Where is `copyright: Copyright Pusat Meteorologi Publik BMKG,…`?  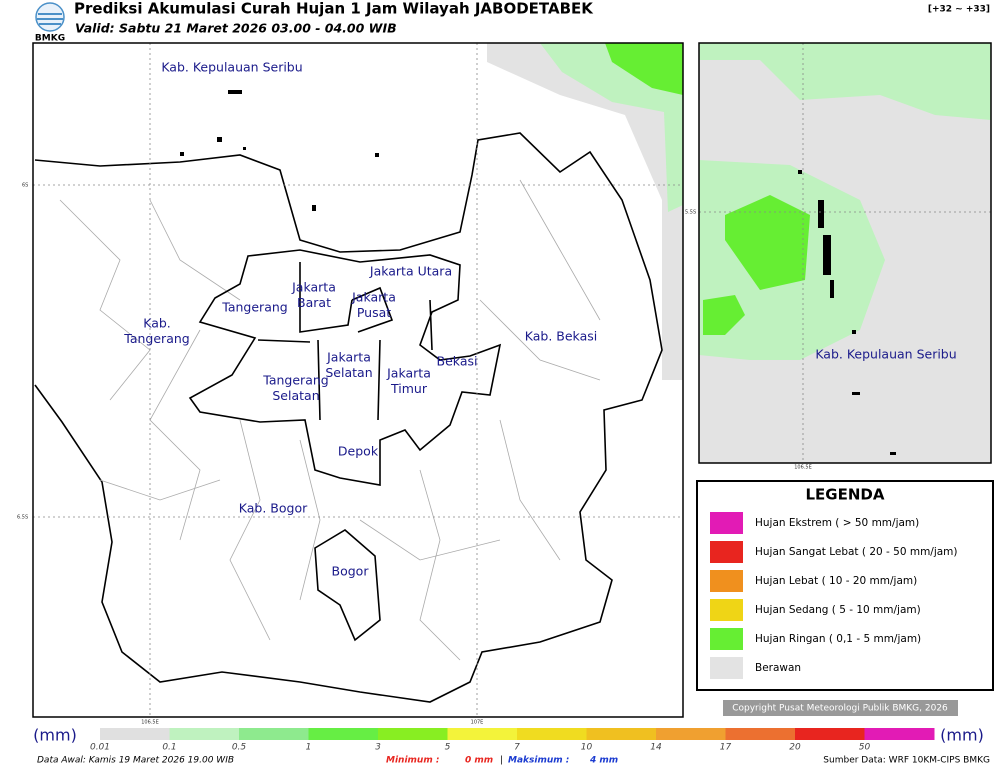 copyright: Copyright Pusat Meteorologi Publik BMKG,… is located at coordinates (840, 709).